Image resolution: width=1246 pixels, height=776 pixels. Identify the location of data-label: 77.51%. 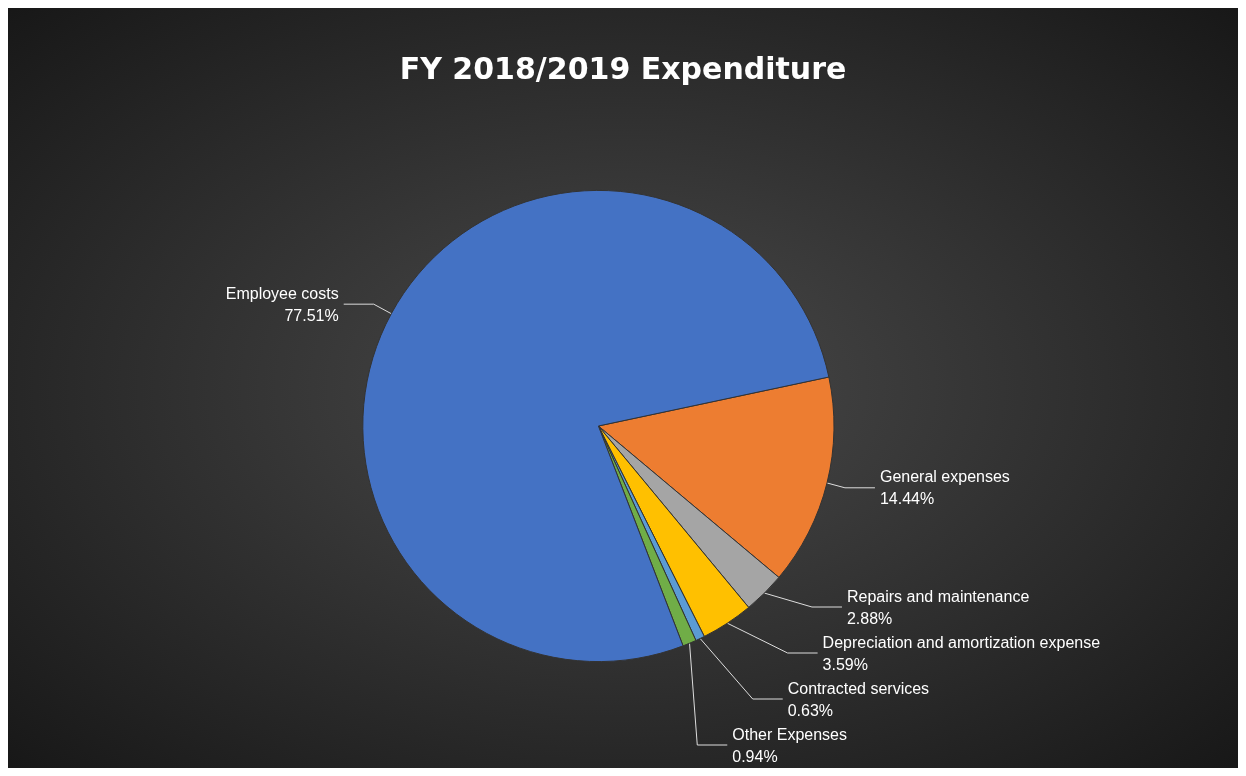
(311, 315).